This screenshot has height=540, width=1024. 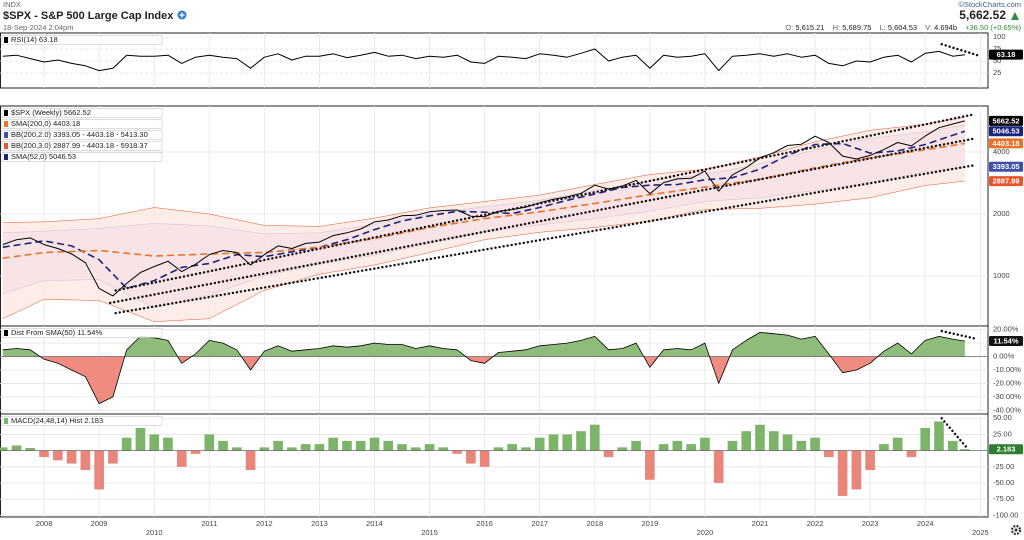 I want to click on quote-value: 5,615.21, so click(x=809, y=27).